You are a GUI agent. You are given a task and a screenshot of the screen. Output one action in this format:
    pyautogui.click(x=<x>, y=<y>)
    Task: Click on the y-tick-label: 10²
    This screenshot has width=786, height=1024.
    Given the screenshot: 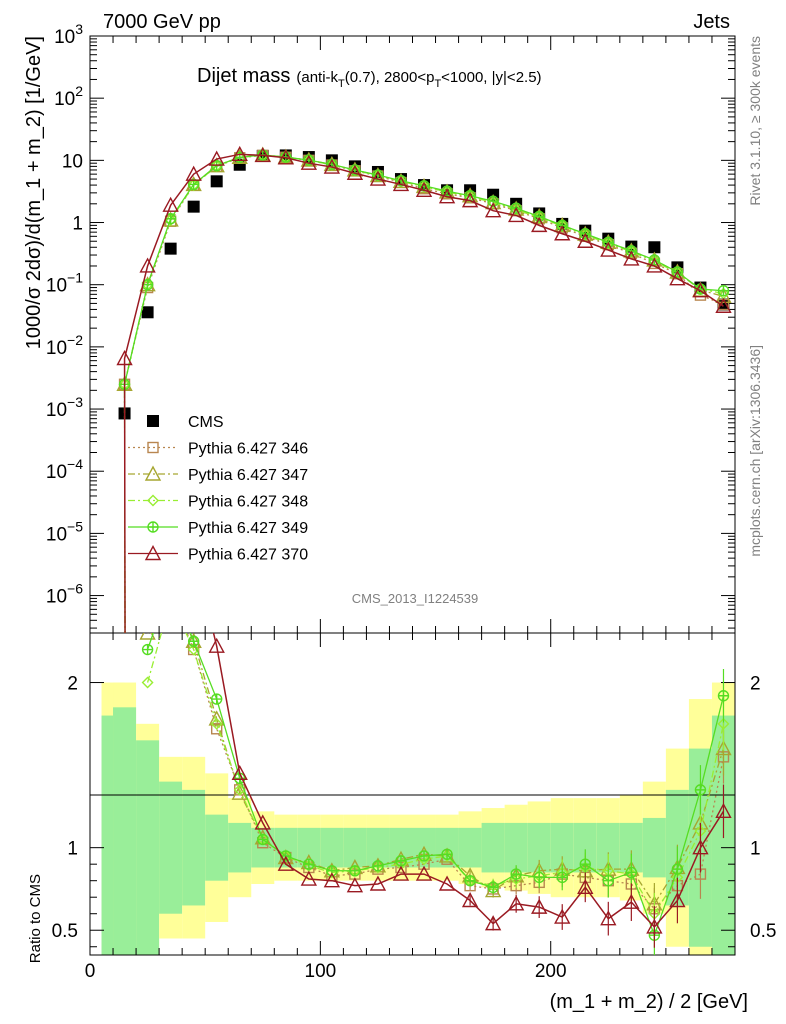 What is the action you would take?
    pyautogui.click(x=68, y=96)
    